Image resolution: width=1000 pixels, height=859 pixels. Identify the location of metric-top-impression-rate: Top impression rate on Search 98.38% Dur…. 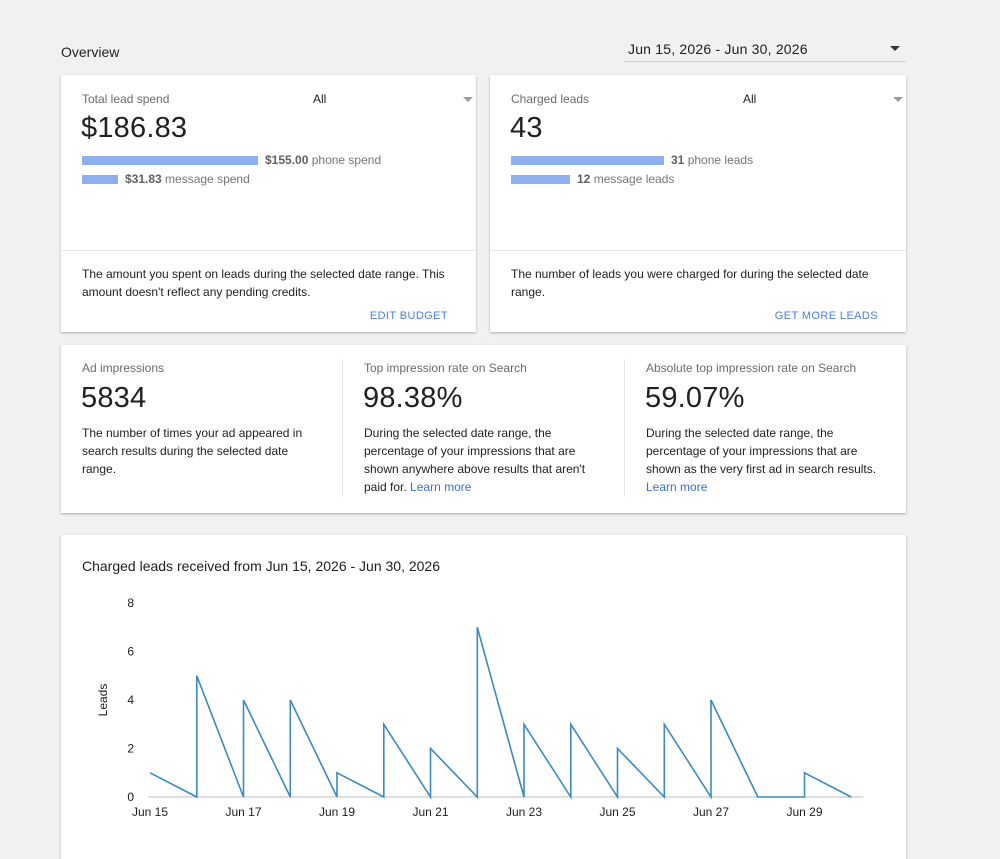
(491, 429).